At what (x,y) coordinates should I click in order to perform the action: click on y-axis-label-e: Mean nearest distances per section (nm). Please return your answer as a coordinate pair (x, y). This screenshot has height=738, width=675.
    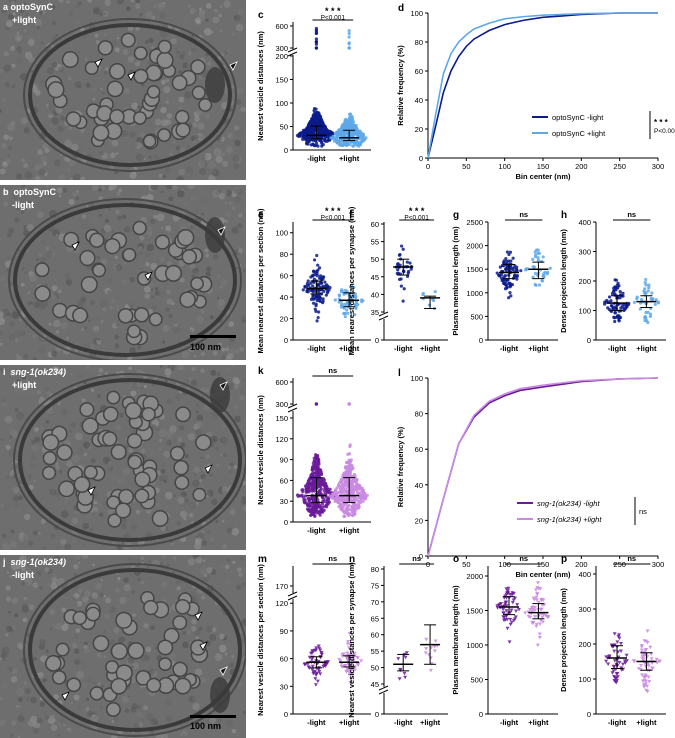
    Looking at the image, I should click on (260, 281).